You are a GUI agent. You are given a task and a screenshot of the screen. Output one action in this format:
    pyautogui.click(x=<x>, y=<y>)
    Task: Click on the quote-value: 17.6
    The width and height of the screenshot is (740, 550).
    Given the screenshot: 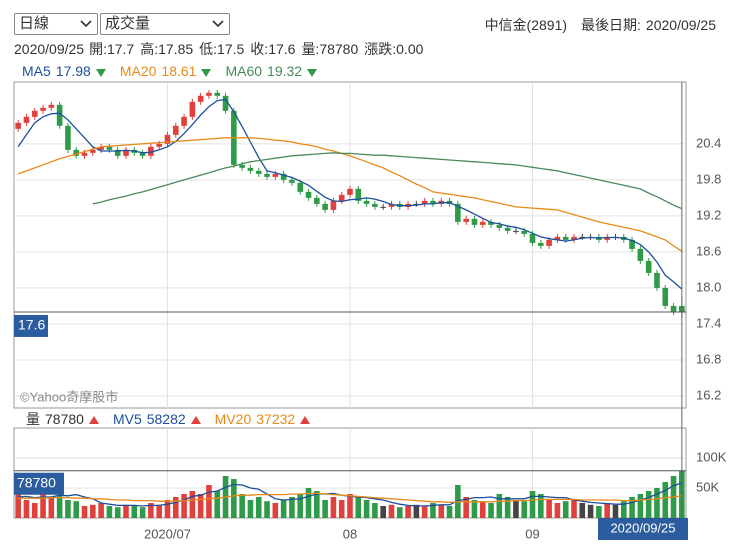 What is the action you would take?
    pyautogui.click(x=282, y=49)
    